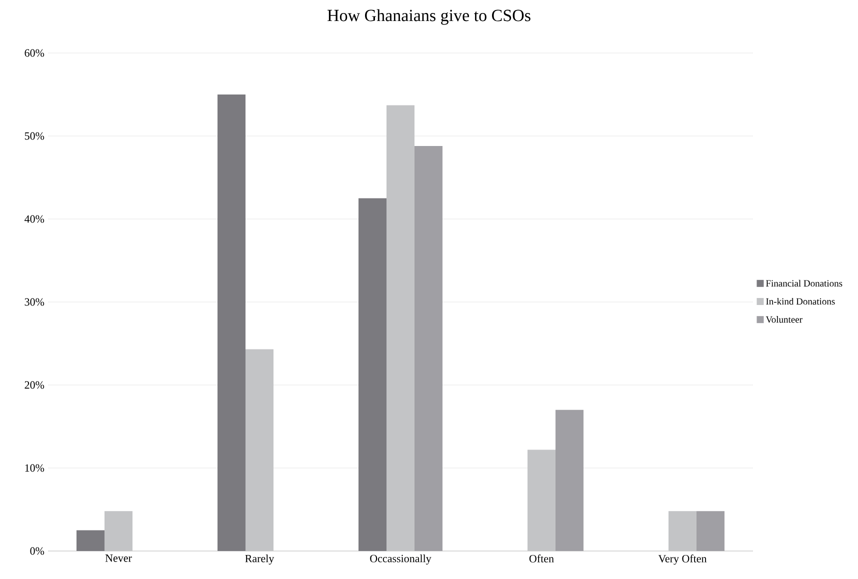 The image size is (858, 579). What do you see at coordinates (37, 551) in the screenshot?
I see `y-tick-label: 0%` at bounding box center [37, 551].